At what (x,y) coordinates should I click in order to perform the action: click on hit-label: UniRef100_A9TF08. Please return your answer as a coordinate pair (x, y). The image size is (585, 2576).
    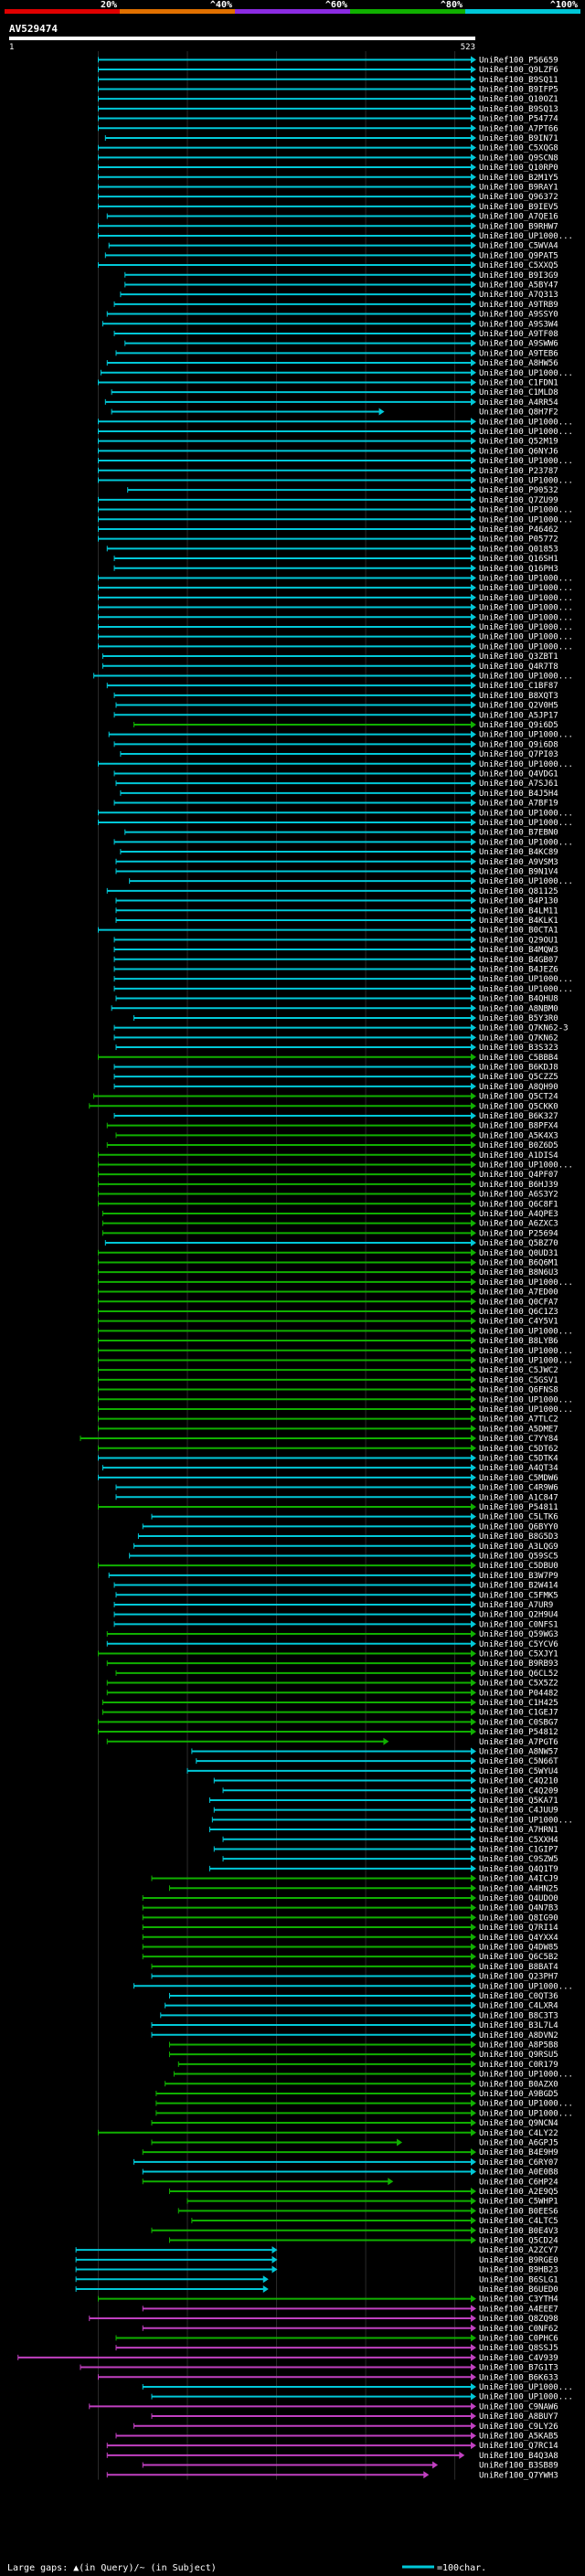
    Looking at the image, I should click on (518, 334).